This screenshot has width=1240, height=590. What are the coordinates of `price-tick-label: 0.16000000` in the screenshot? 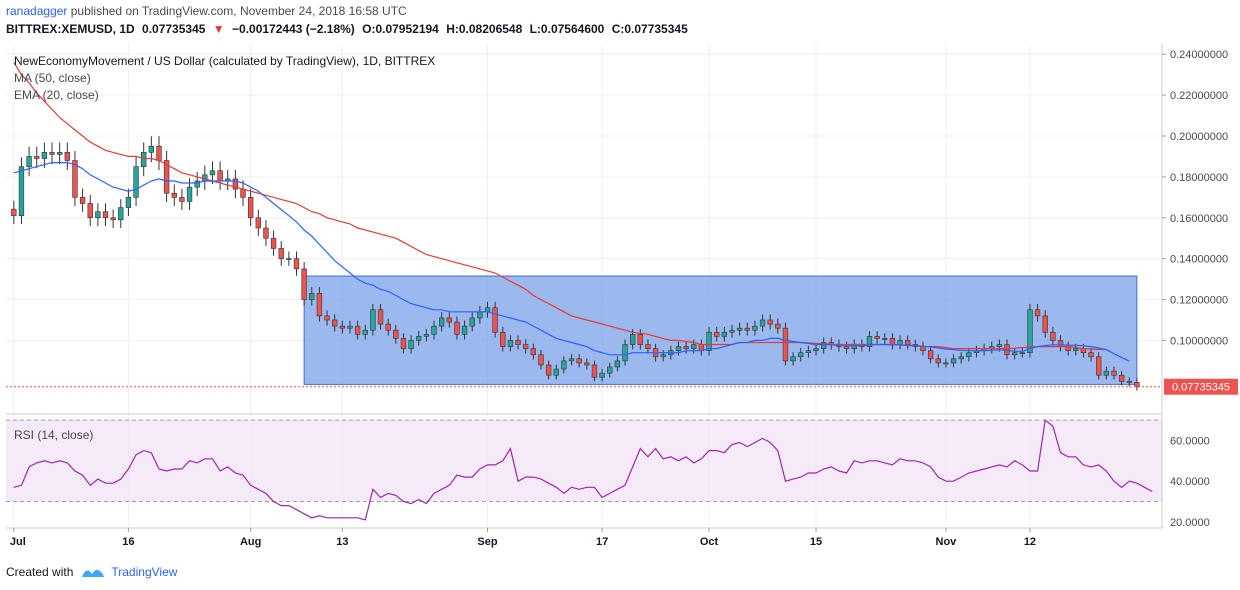 It's located at (1199, 219).